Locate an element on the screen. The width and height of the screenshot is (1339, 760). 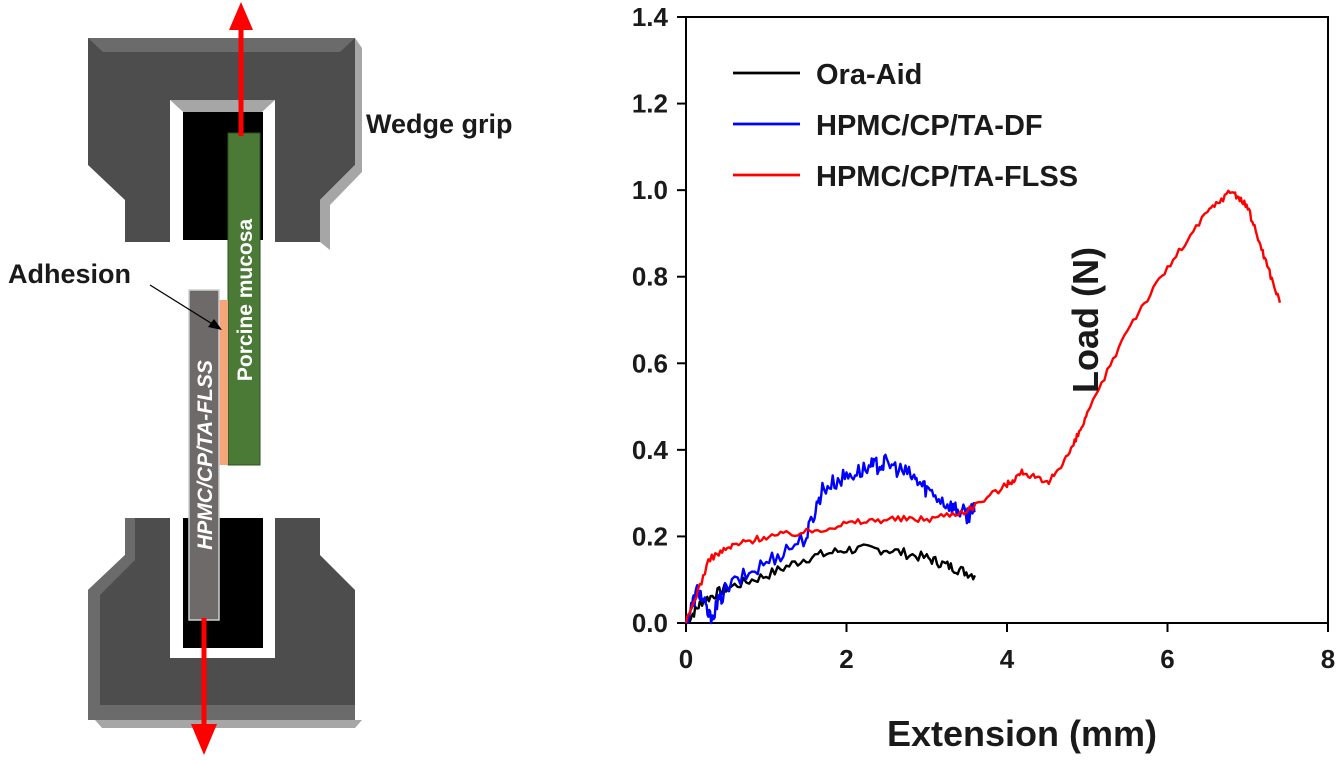
wedge-grip-label: Wedge grip is located at coordinates (439, 124).